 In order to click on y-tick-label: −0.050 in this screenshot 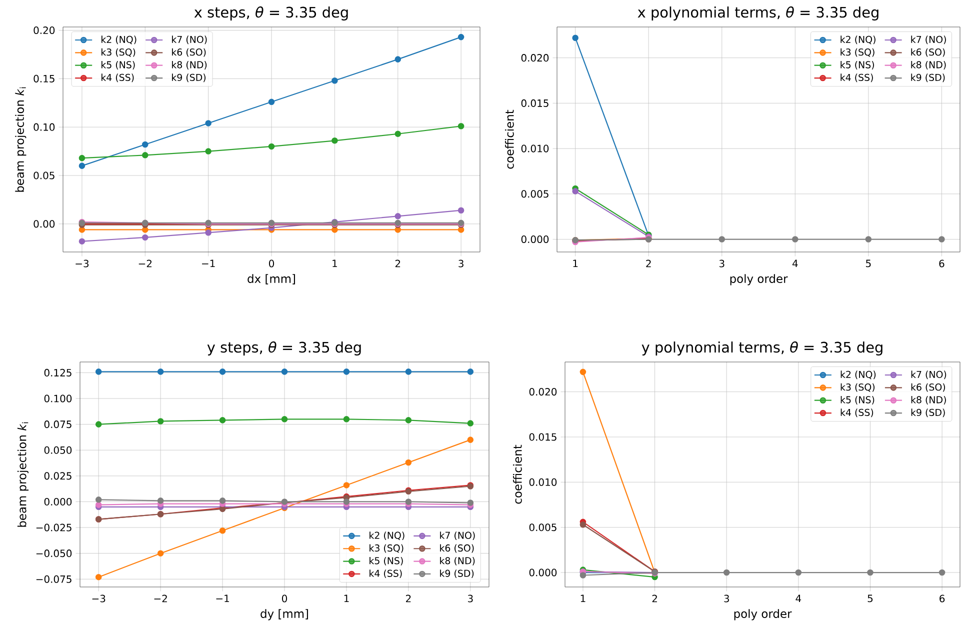, I will do `click(54, 554)`.